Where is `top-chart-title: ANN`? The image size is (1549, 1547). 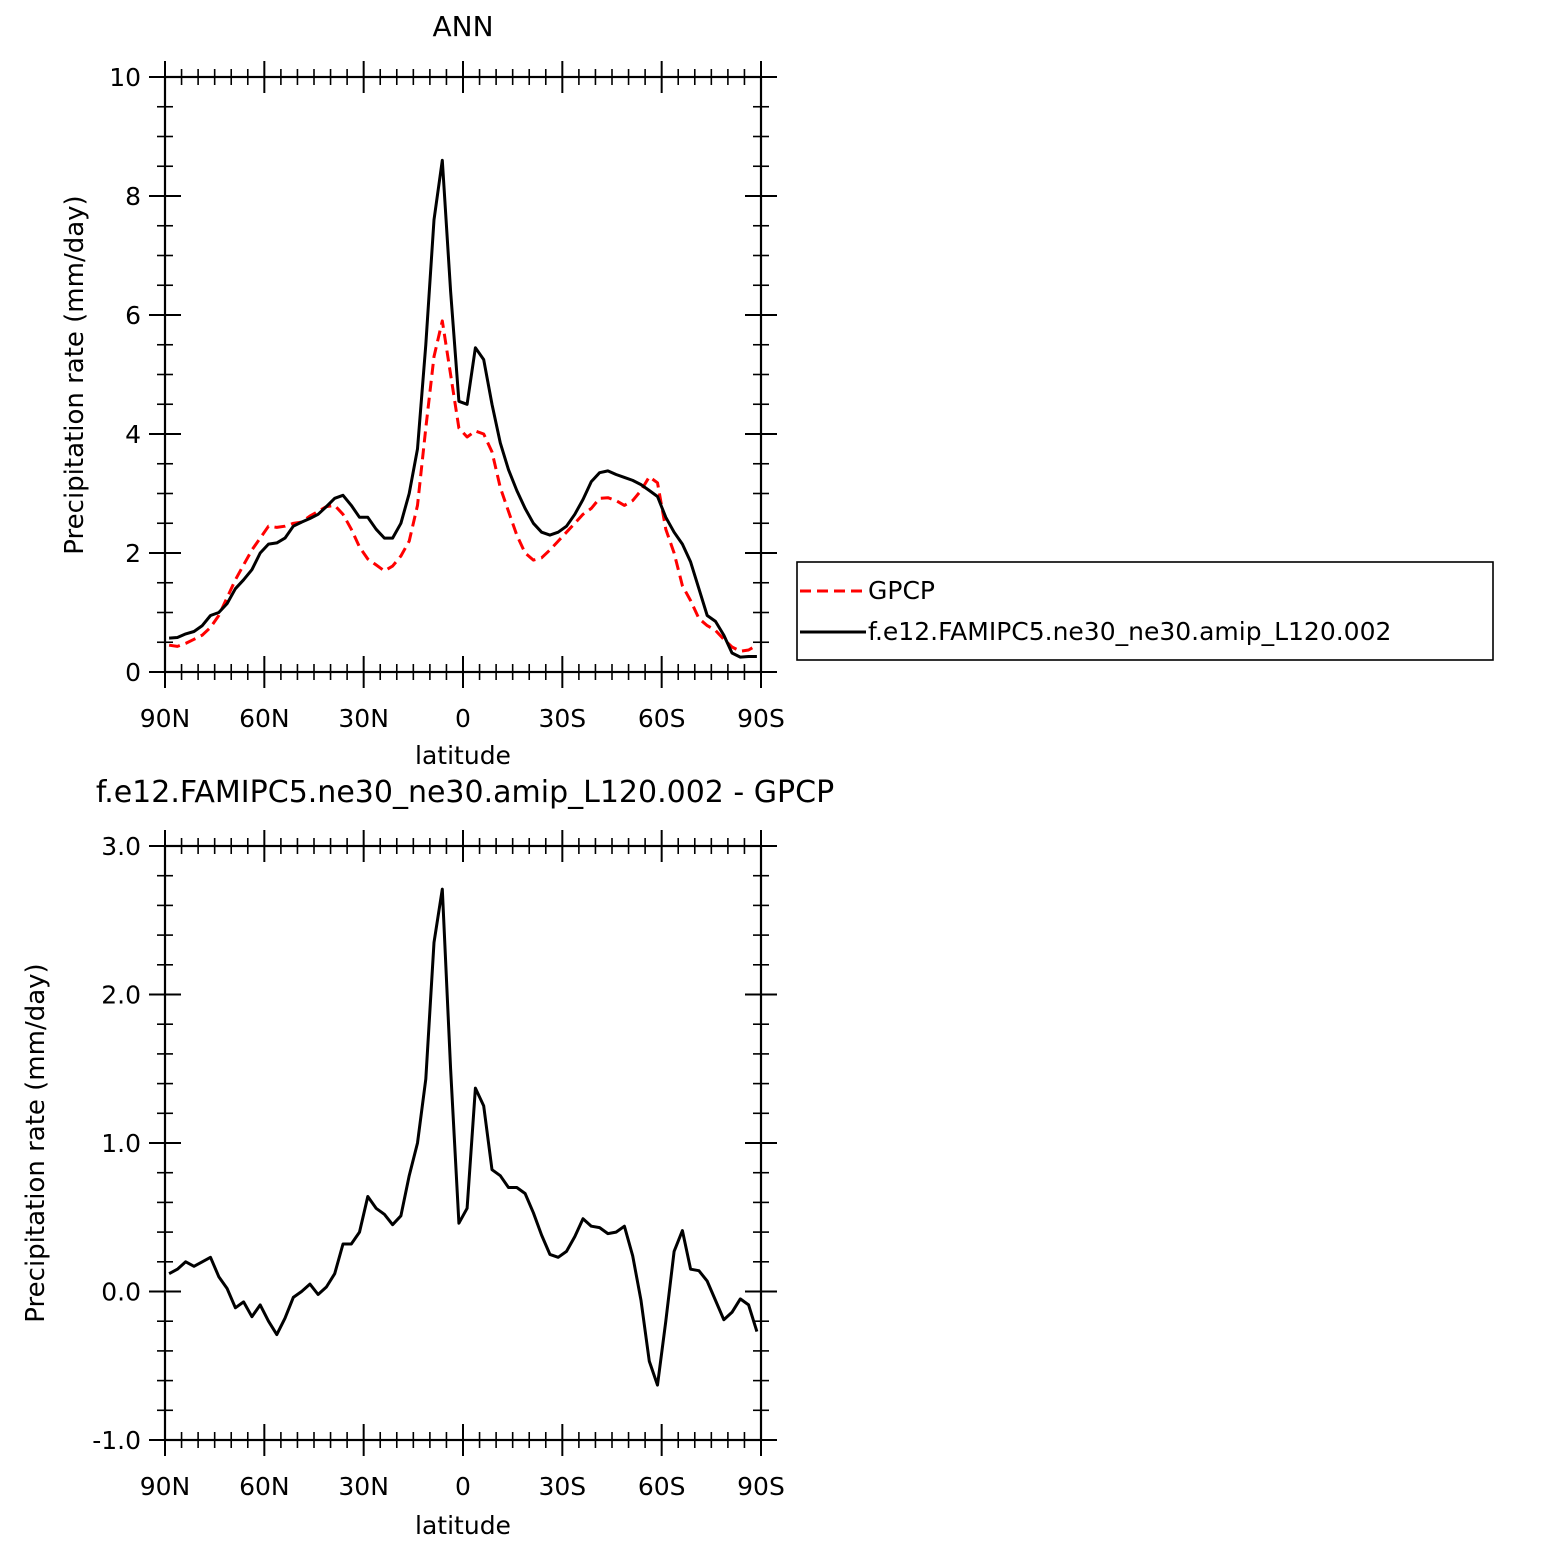
top-chart-title: ANN is located at coordinates (462, 26).